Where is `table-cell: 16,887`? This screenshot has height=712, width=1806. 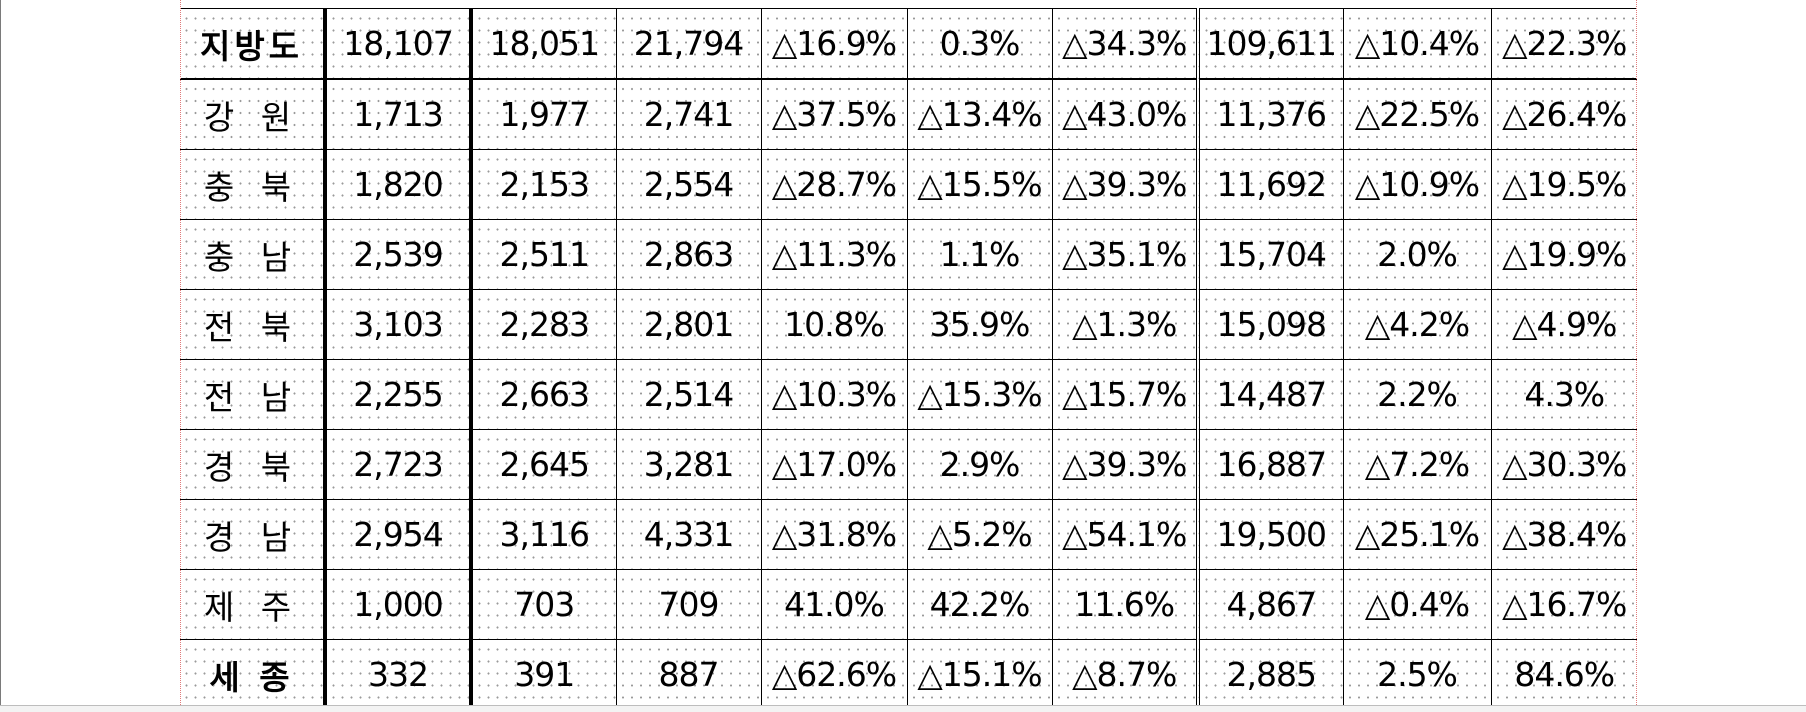
table-cell: 16,887 is located at coordinates (1270, 464).